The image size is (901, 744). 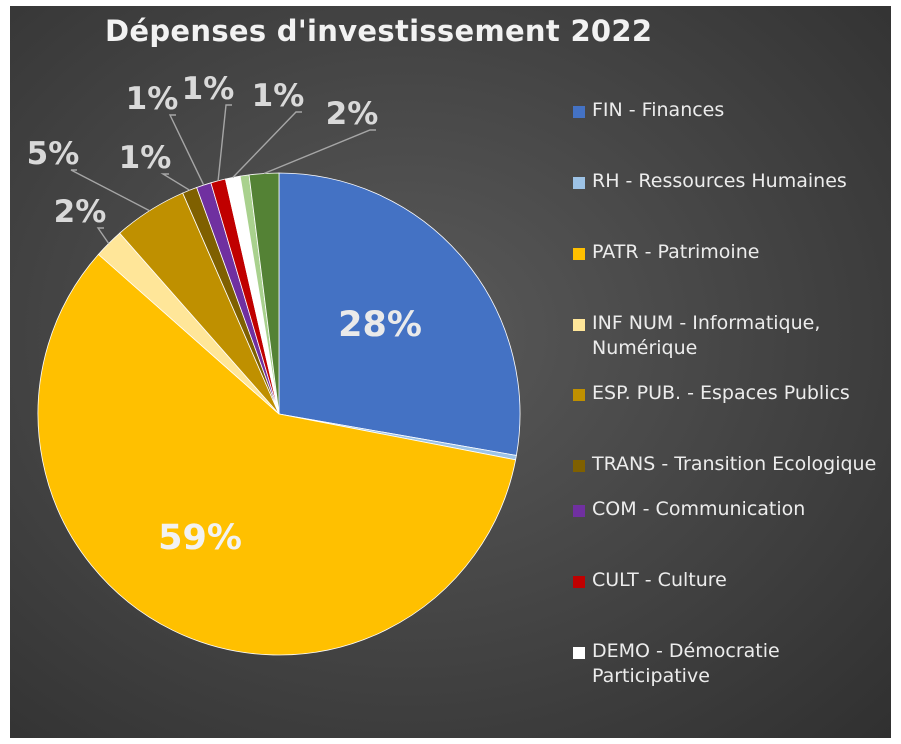 What do you see at coordinates (686, 663) in the screenshot?
I see `legend-label: DEMO - Démocratie Participative` at bounding box center [686, 663].